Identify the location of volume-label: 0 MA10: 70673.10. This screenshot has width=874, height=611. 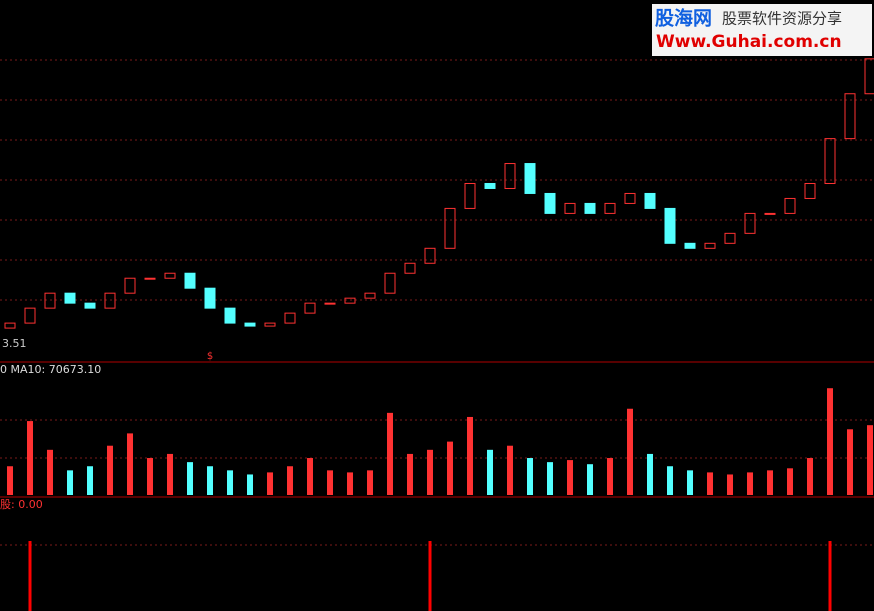
(50, 369).